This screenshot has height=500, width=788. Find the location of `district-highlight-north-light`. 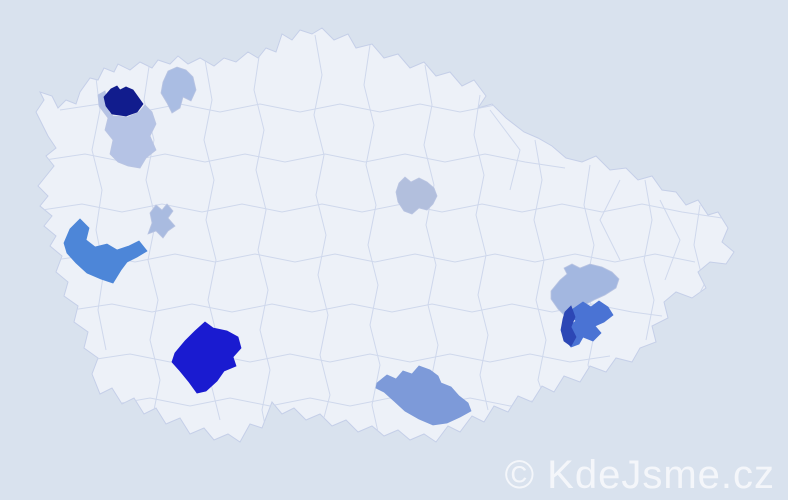

district-highlight-north-light is located at coordinates (178, 90).